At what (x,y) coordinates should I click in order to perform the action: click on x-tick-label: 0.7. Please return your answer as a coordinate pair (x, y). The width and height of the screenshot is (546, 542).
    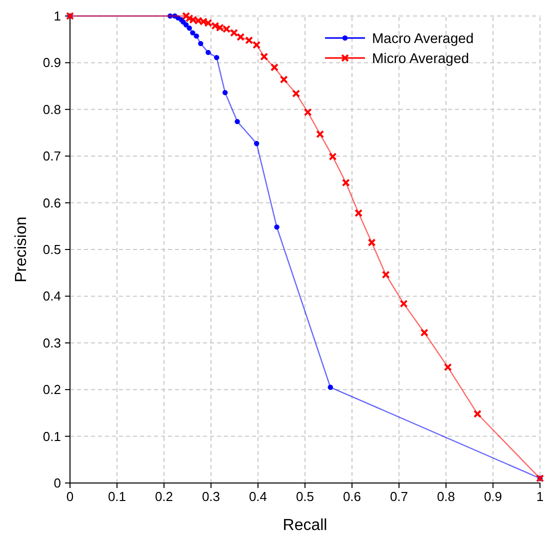
    Looking at the image, I should click on (399, 496).